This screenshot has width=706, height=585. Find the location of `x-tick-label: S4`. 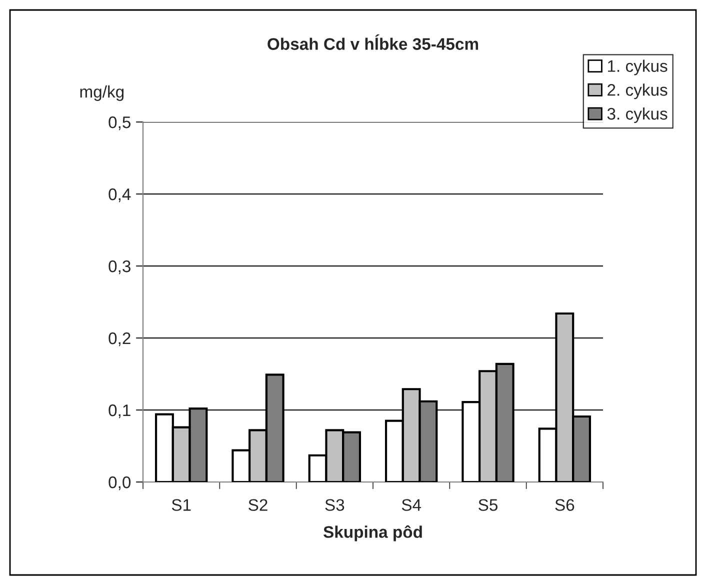

x-tick-label: S4 is located at coordinates (412, 505).